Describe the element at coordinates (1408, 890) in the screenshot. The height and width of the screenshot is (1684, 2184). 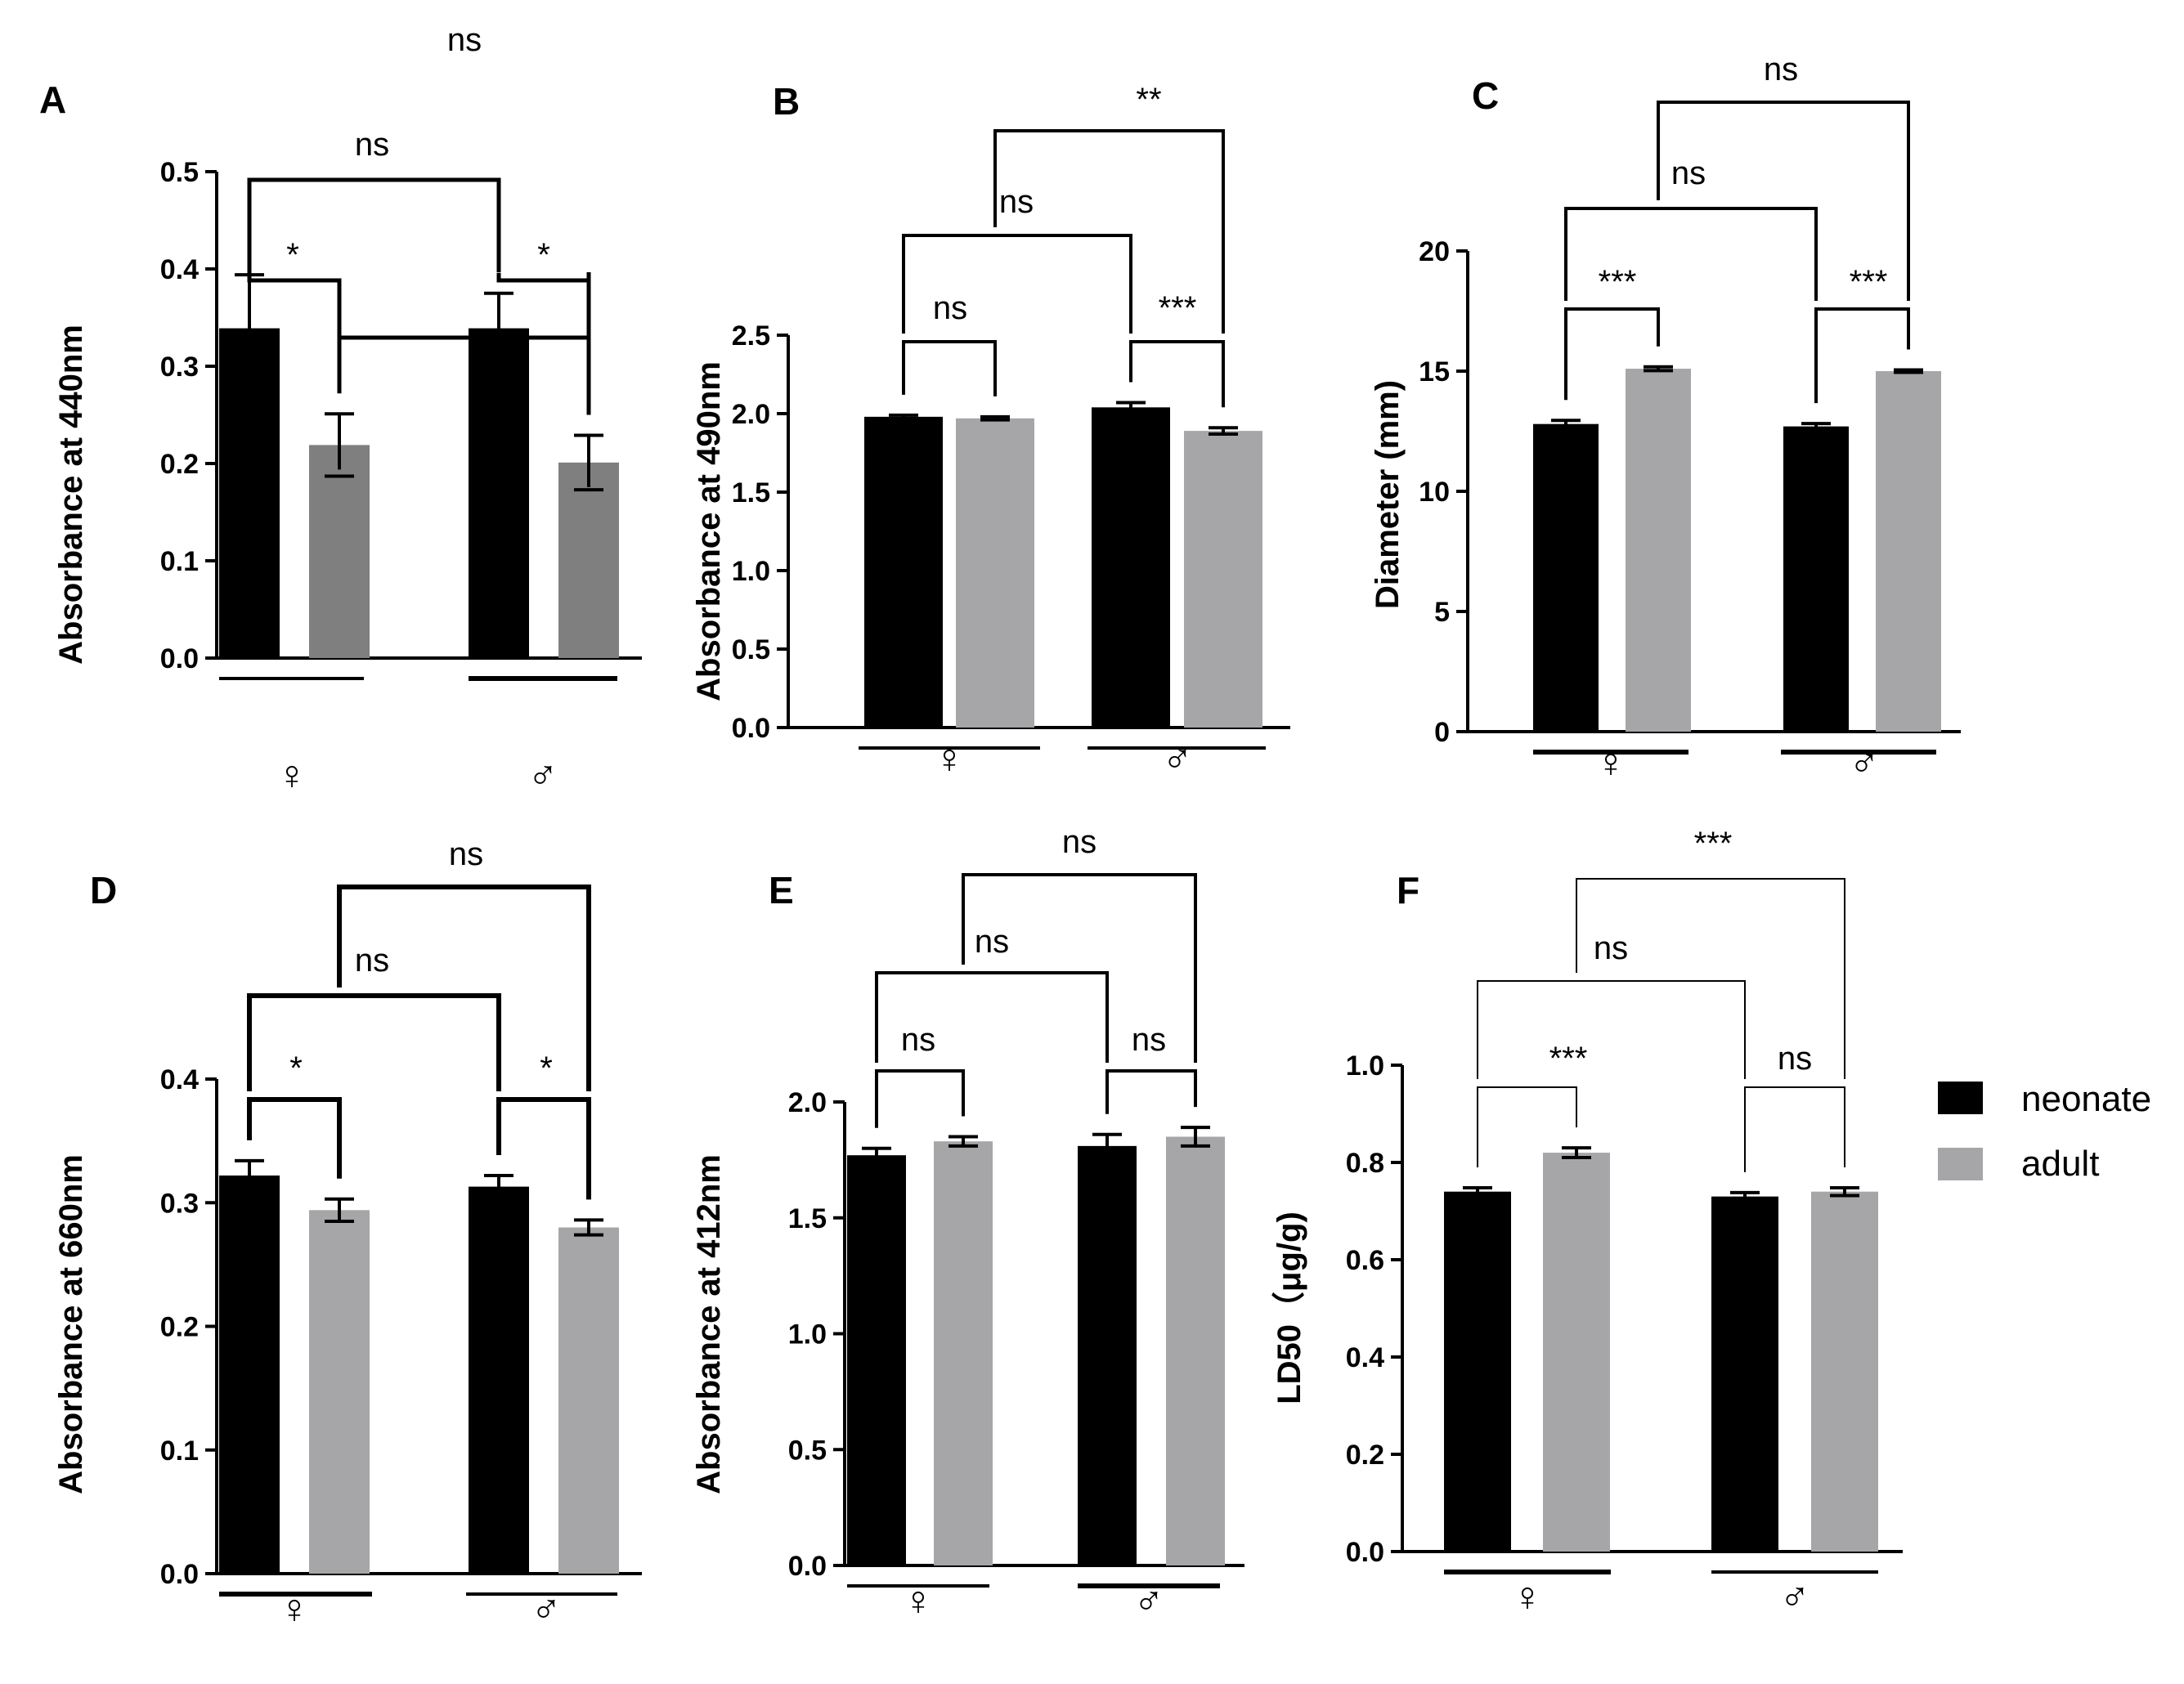
I see `panel-letter: F` at that location.